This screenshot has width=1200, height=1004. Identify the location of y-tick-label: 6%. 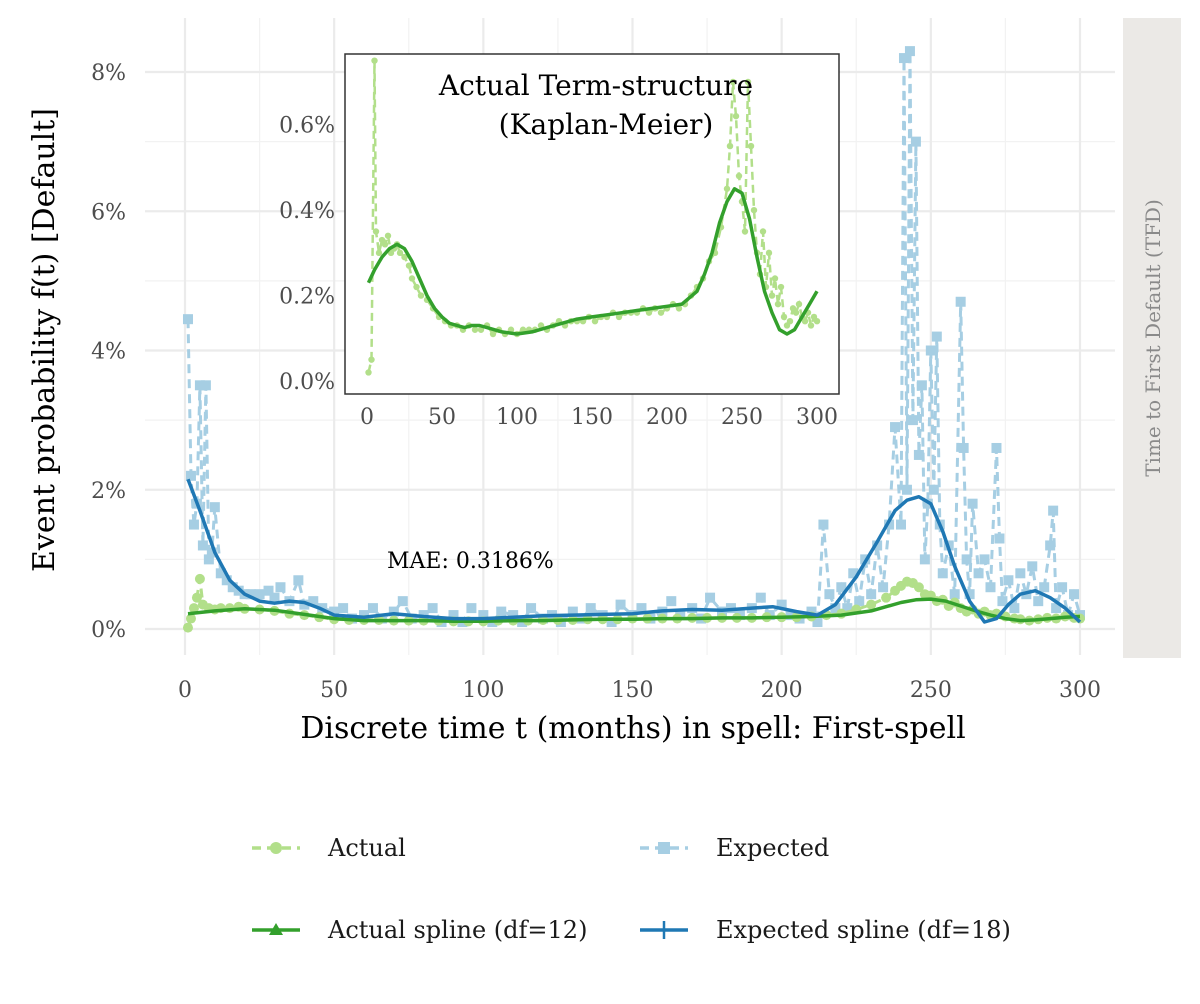
(108, 212).